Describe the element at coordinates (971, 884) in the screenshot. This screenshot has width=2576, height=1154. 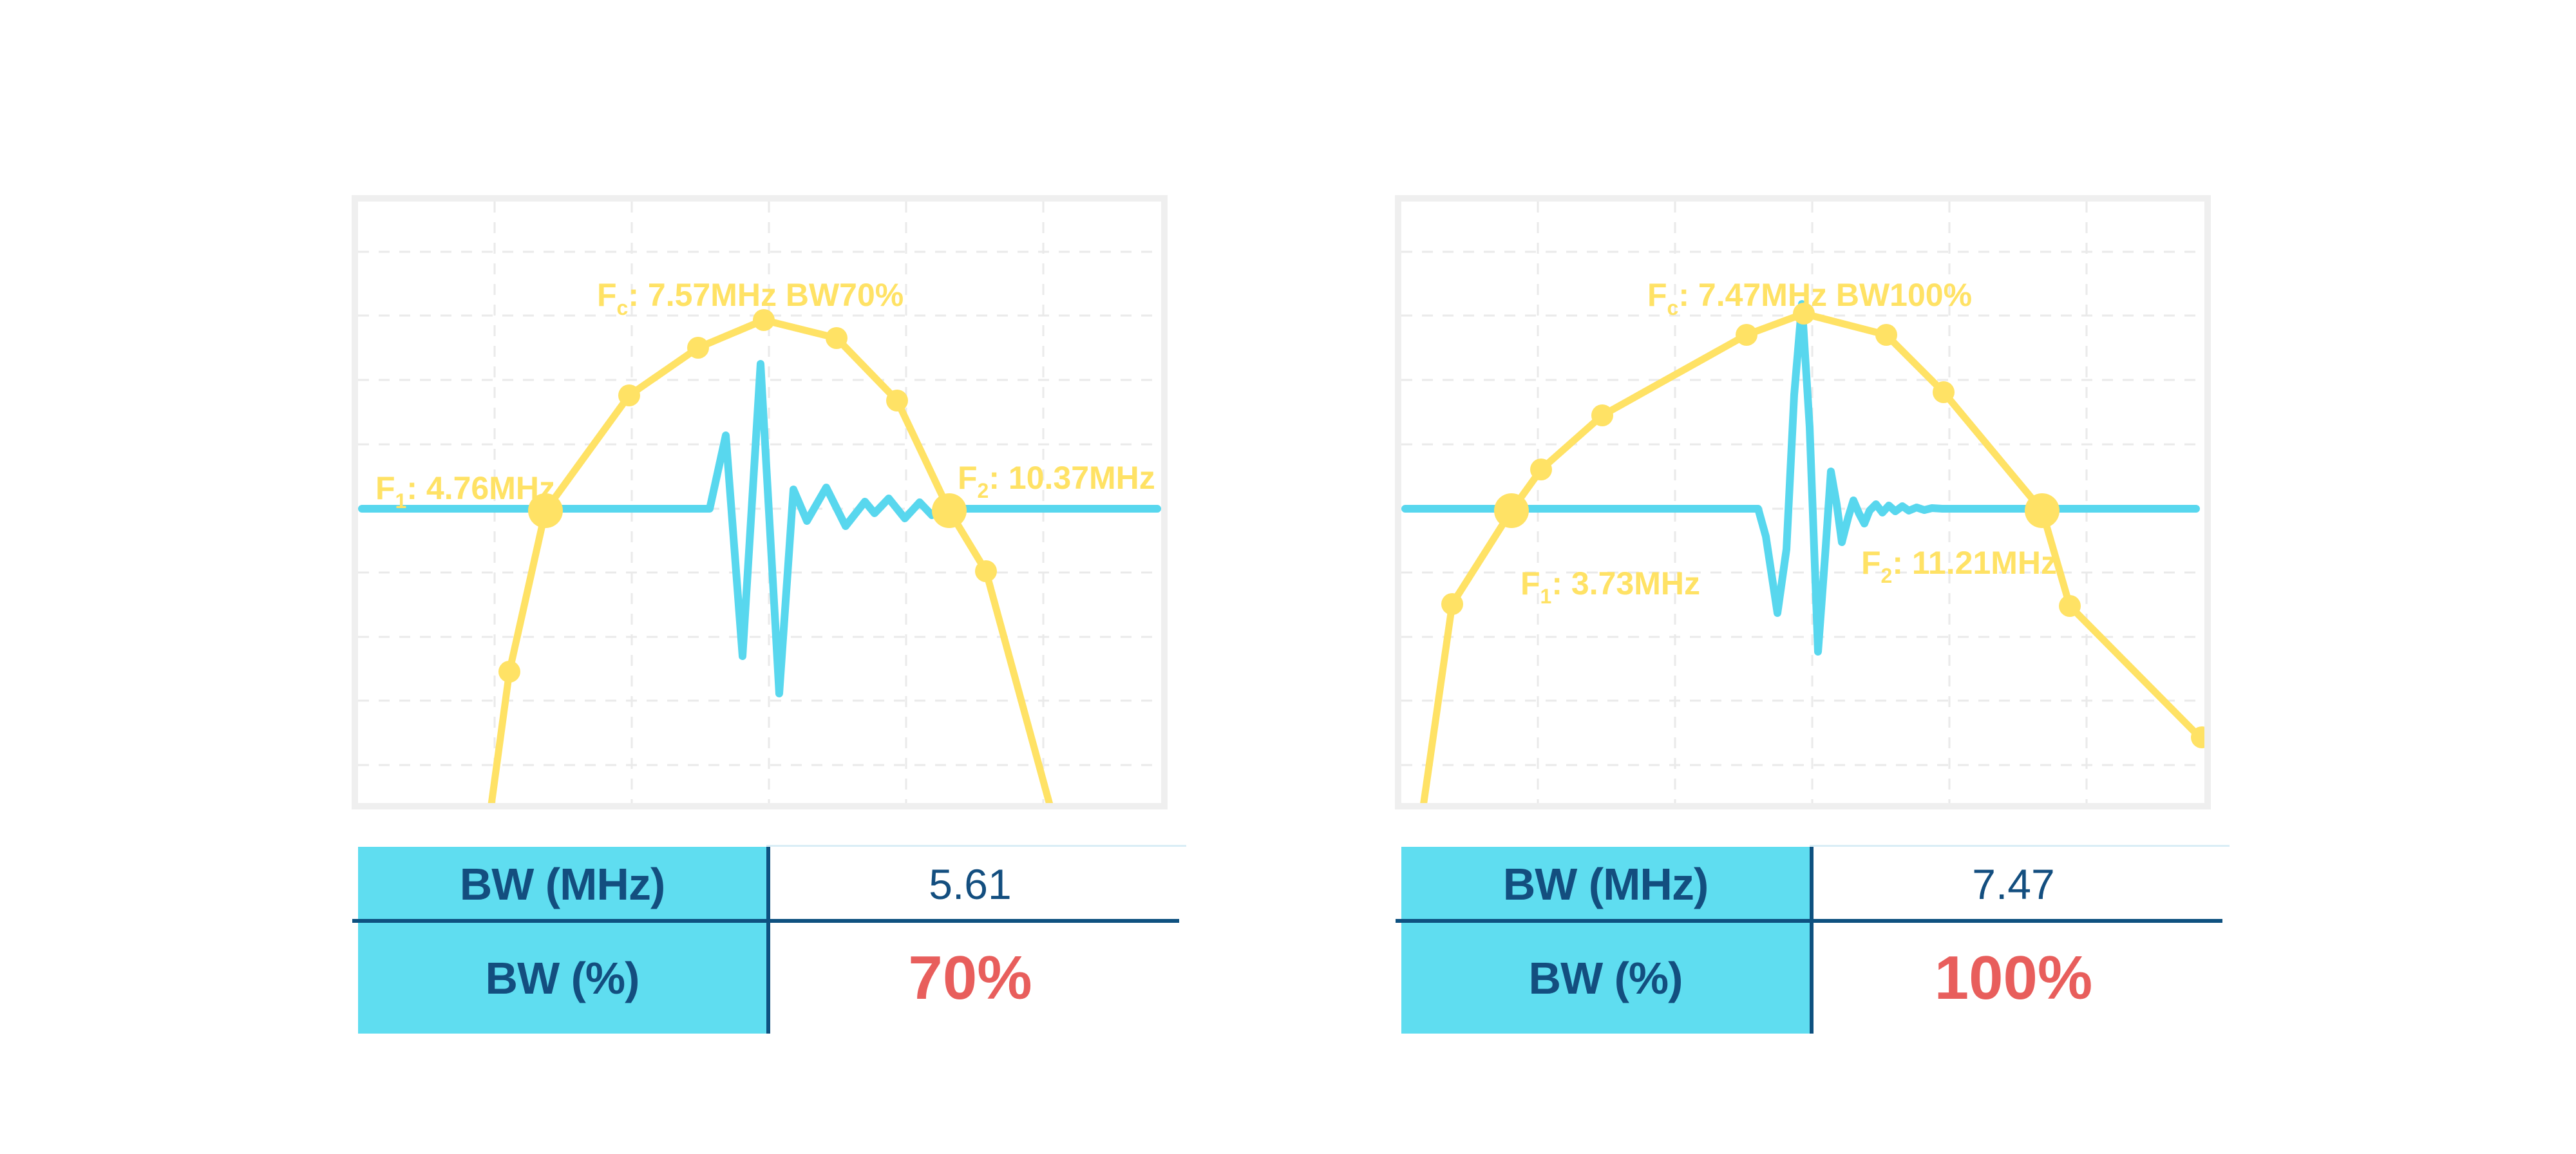
I see `table-row-bw-mhz-value: 5.61` at that location.